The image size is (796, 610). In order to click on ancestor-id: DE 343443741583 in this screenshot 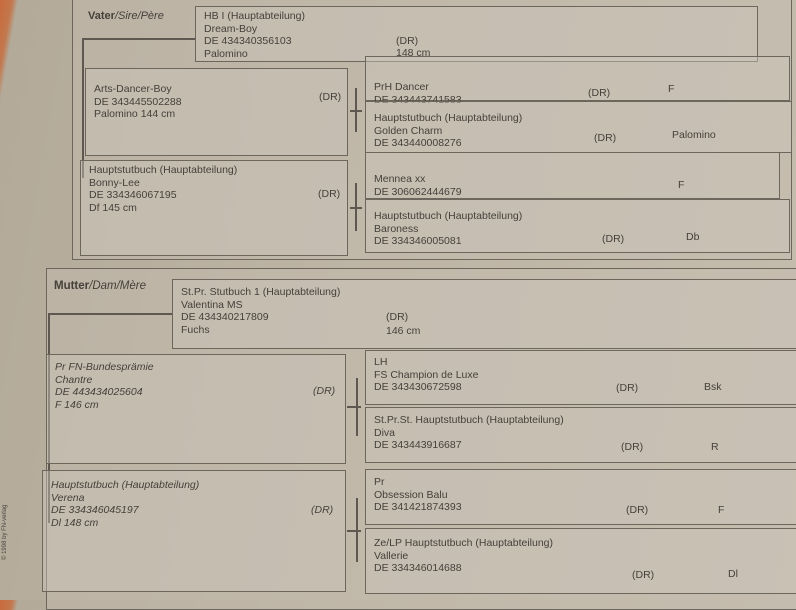, I will do `click(418, 99)`.